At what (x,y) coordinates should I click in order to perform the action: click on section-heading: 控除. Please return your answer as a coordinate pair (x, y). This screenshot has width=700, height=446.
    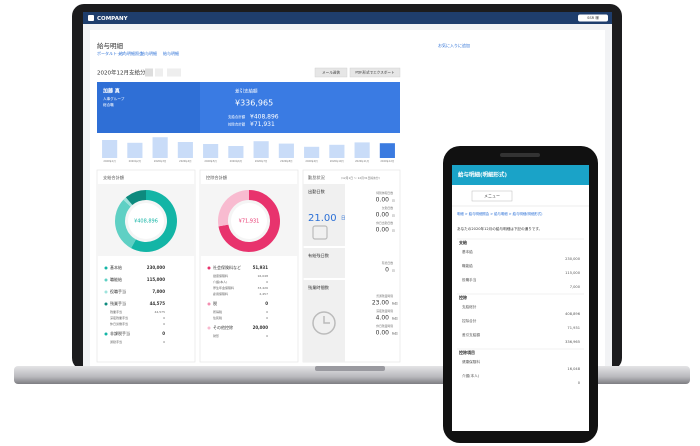
    Looking at the image, I should click on (463, 297).